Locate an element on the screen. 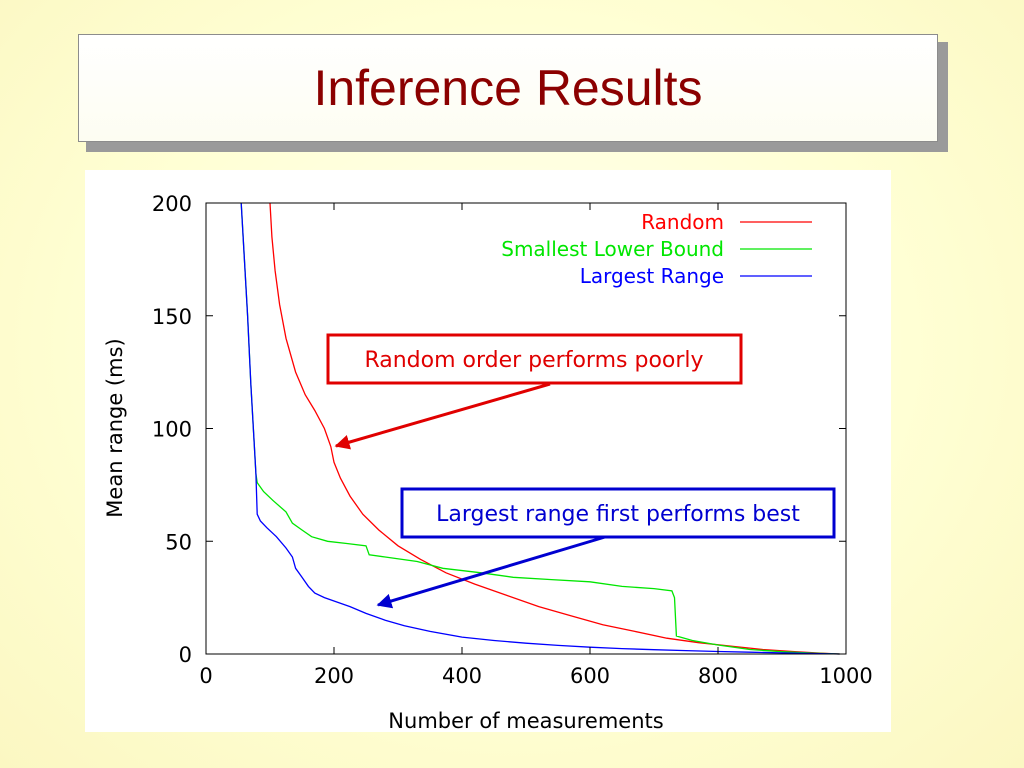 This screenshot has height=768, width=1024. legend-label: Smallest Lower Bound is located at coordinates (612, 249).